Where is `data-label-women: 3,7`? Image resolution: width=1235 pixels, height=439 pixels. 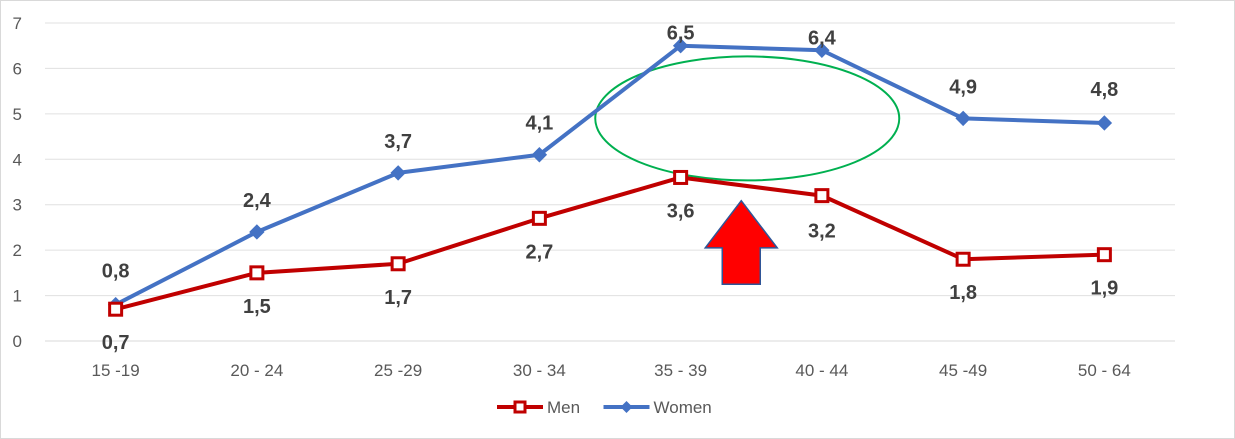
data-label-women: 3,7 is located at coordinates (398, 142).